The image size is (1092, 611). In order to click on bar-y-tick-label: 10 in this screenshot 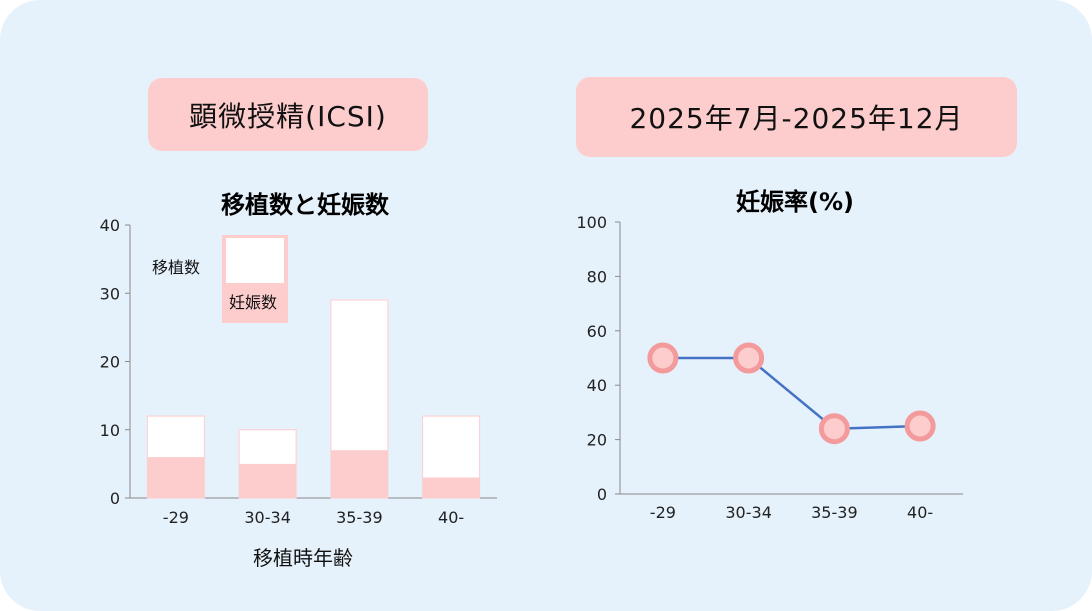, I will do `click(110, 430)`.